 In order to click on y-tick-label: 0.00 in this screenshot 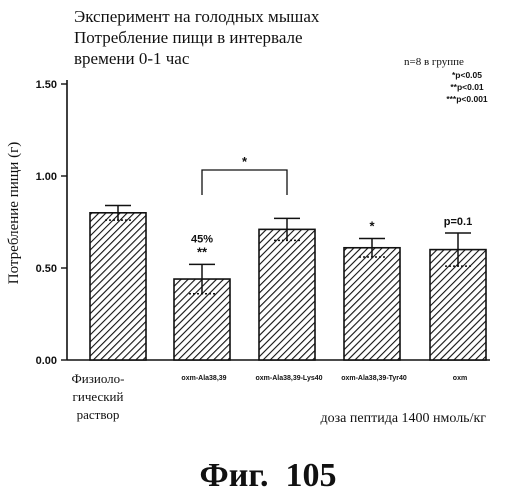, I will do `click(46, 361)`.